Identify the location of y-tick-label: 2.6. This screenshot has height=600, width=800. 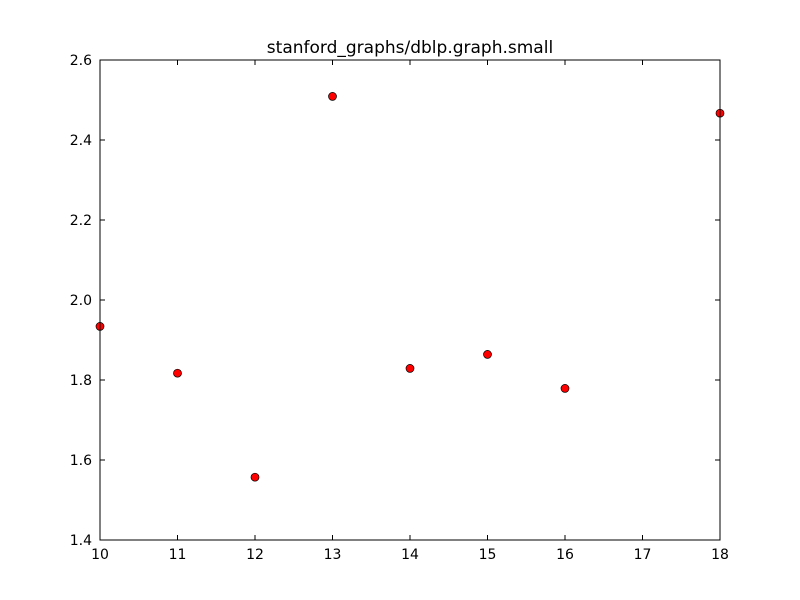
(81, 61).